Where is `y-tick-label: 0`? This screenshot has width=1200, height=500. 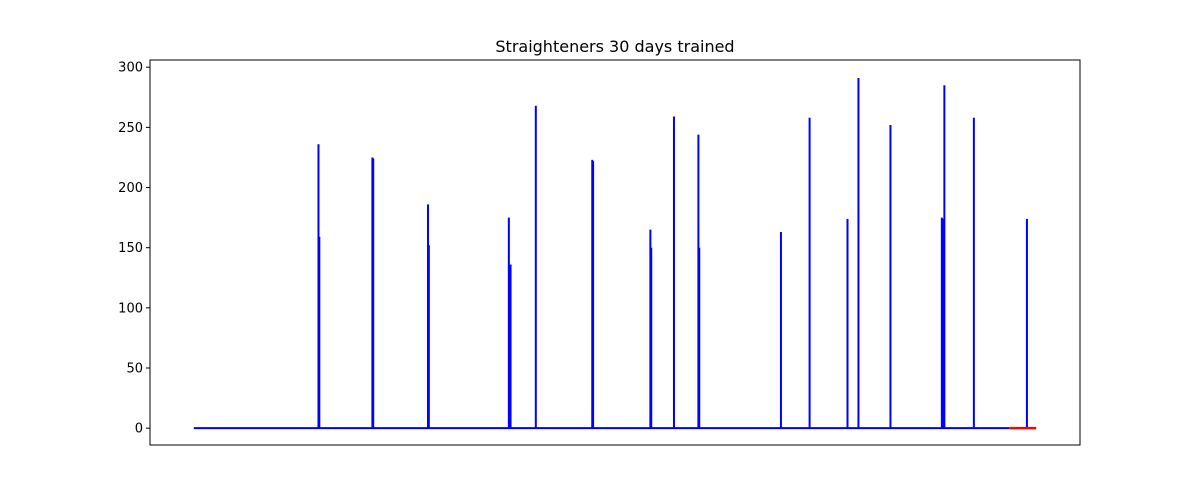 y-tick-label: 0 is located at coordinates (139, 429).